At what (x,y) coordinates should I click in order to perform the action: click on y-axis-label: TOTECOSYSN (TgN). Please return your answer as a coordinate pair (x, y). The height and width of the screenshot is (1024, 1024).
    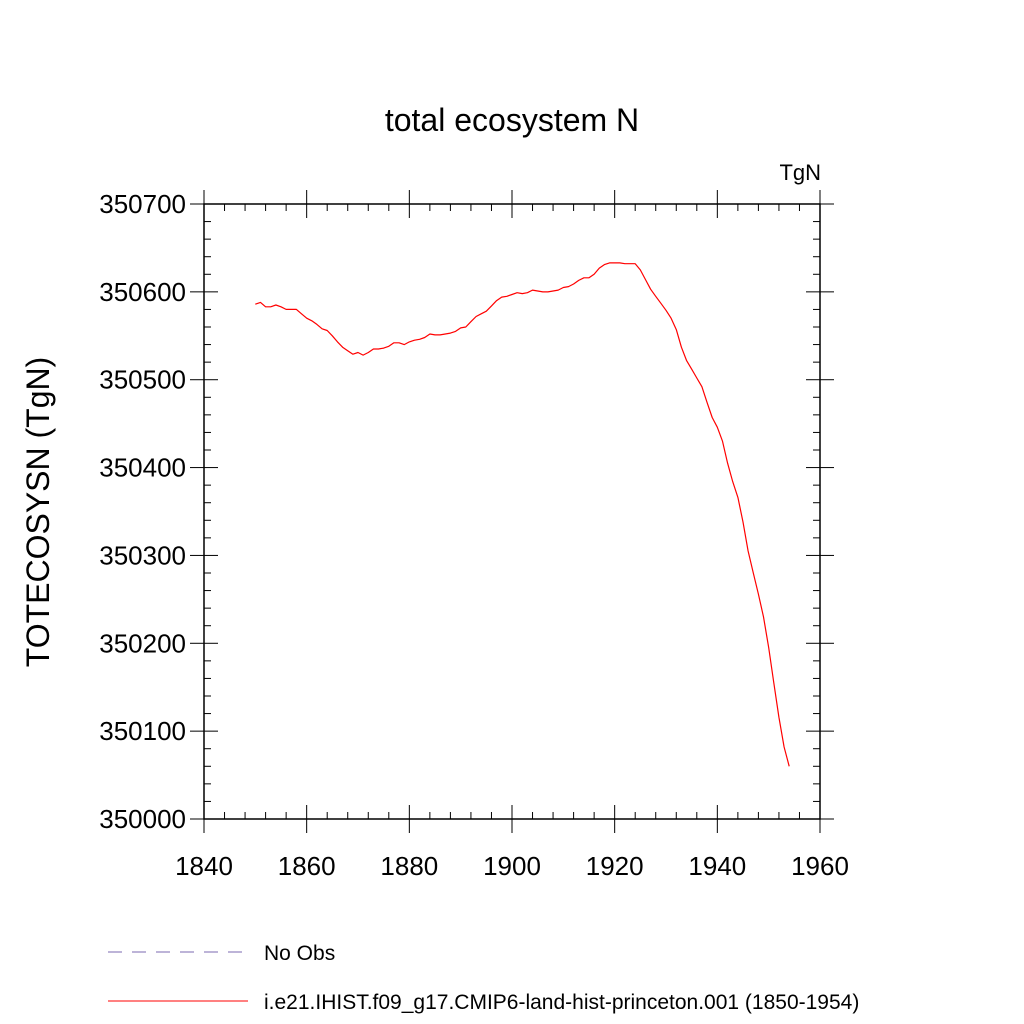
    Looking at the image, I should click on (38, 512).